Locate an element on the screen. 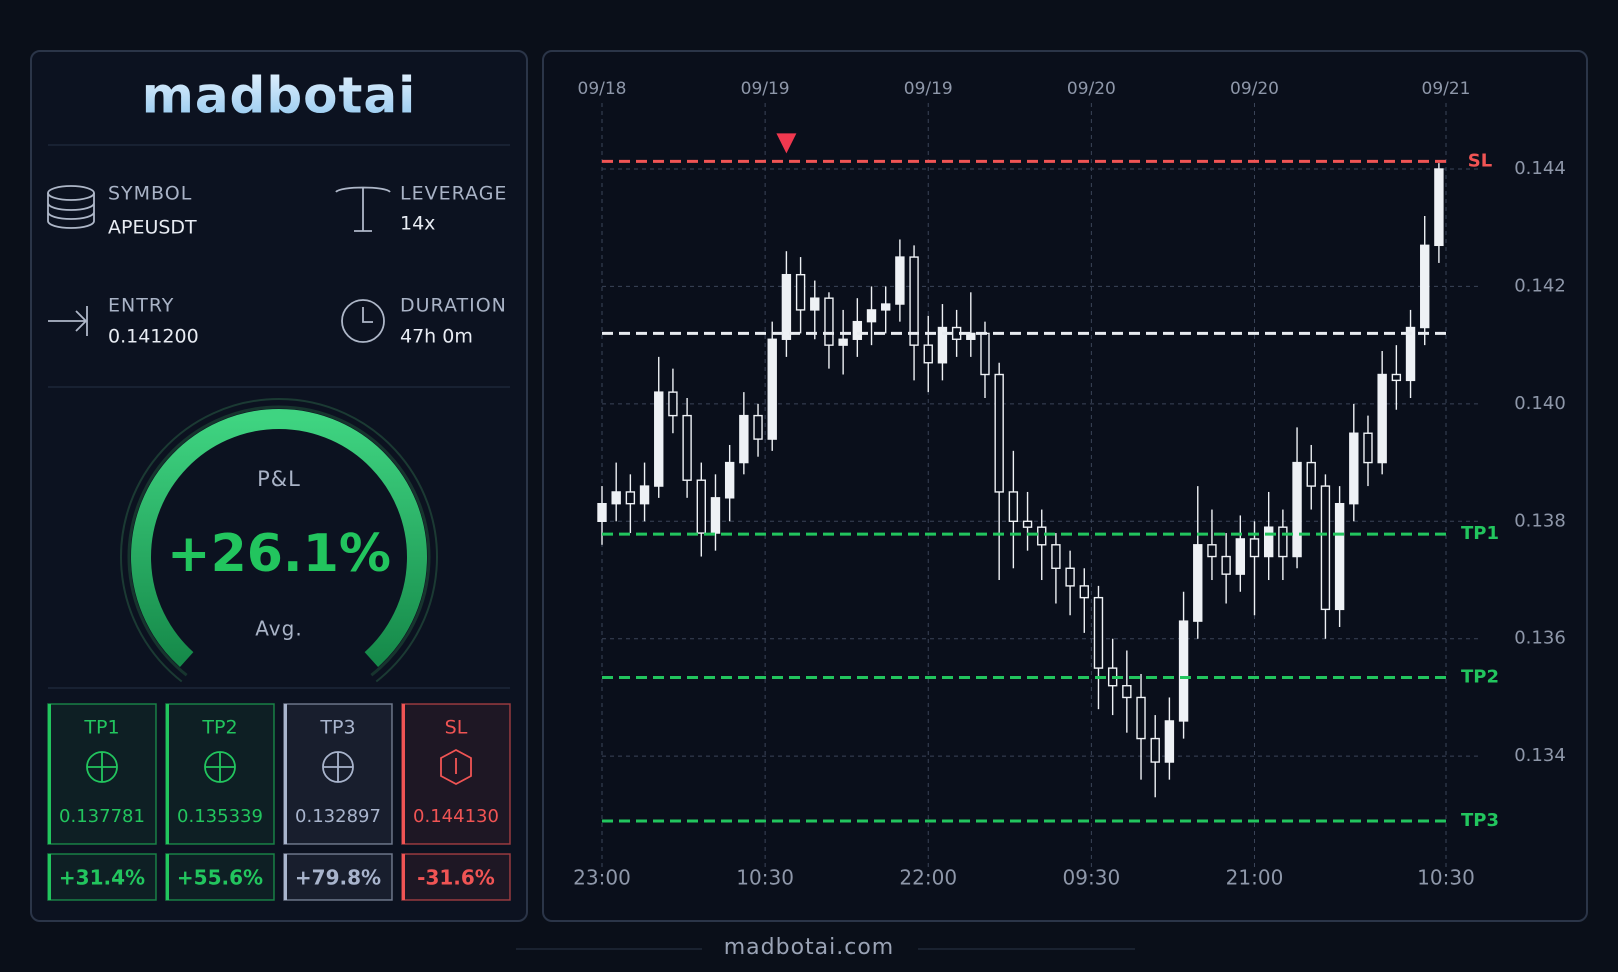 This screenshot has height=972, width=1618. target-price: 0.132897 is located at coordinates (338, 816).